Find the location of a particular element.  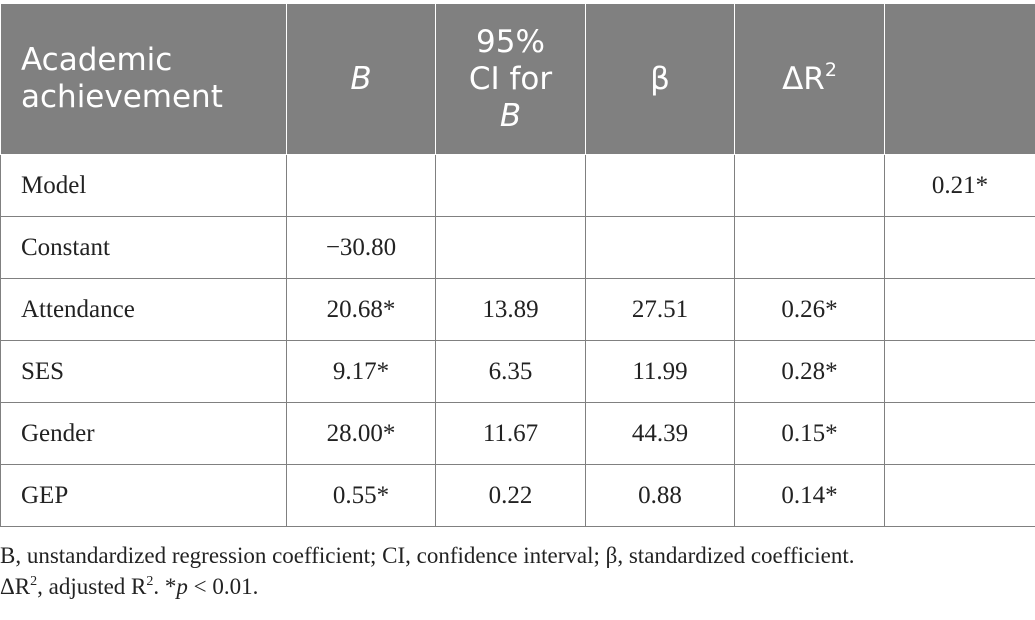

header-delta-r2: ΔR2 is located at coordinates (809, 79).